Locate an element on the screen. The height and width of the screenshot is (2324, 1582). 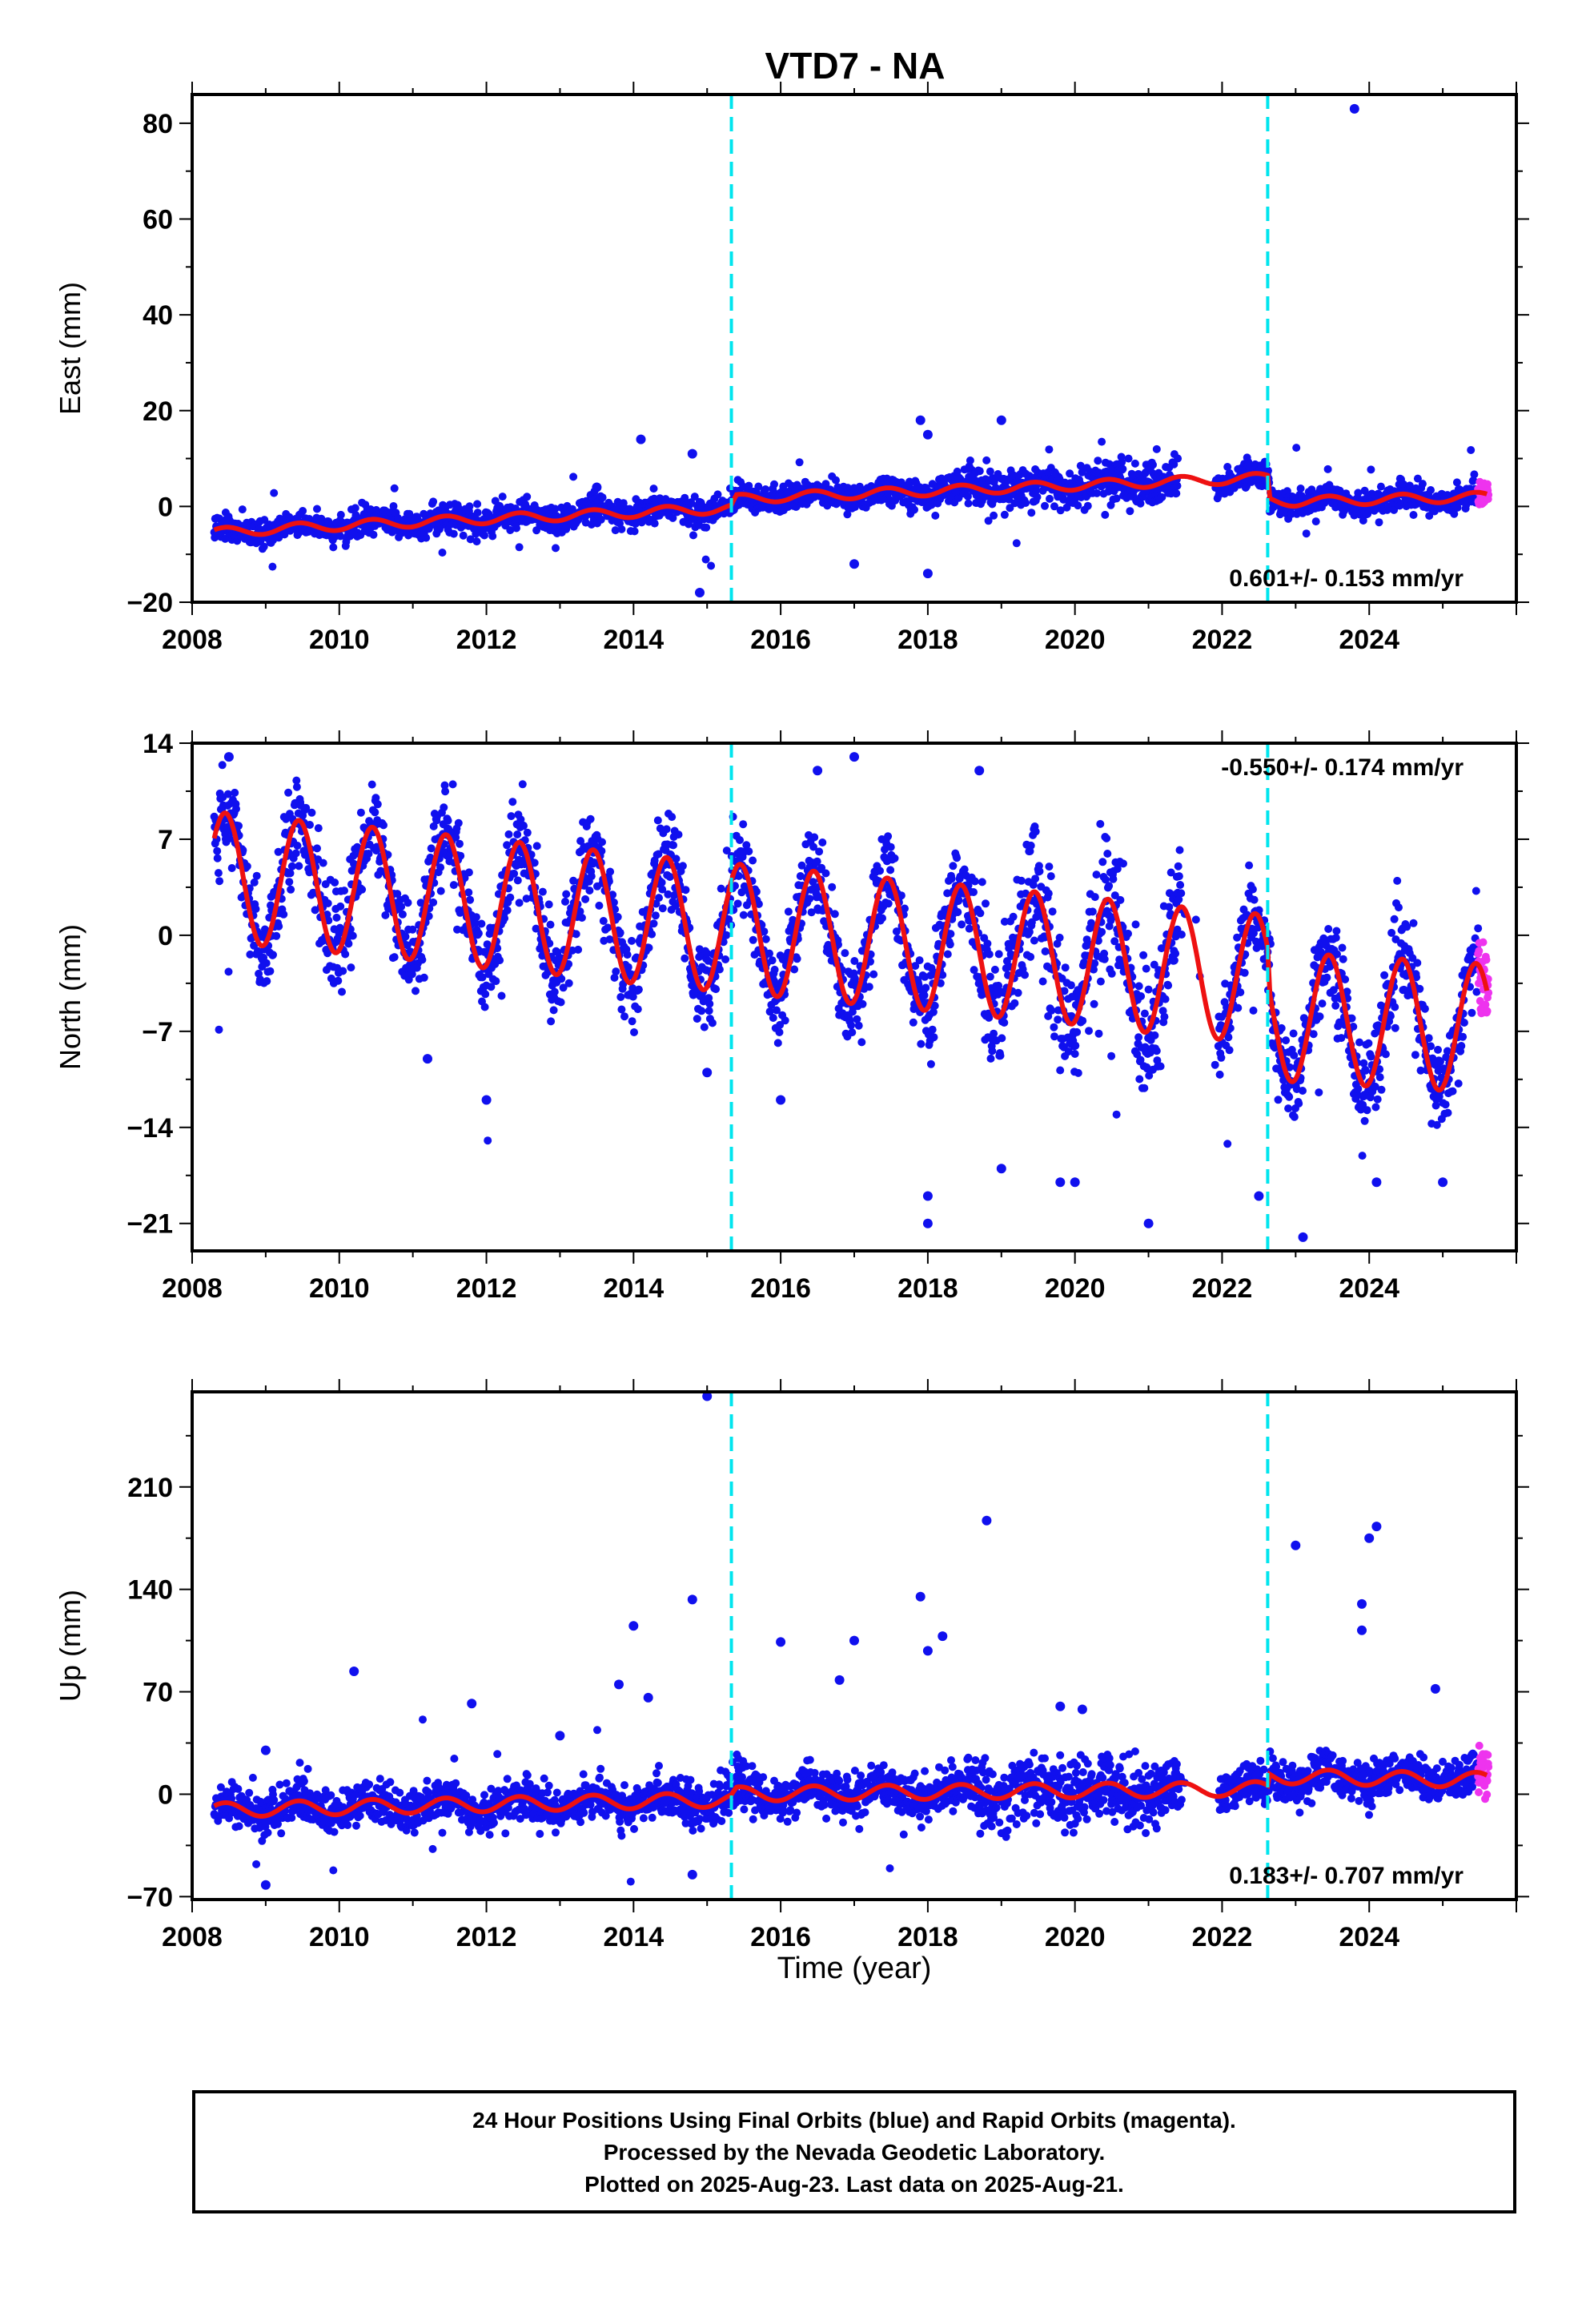
x-tick-label: 2018 is located at coordinates (928, 640).